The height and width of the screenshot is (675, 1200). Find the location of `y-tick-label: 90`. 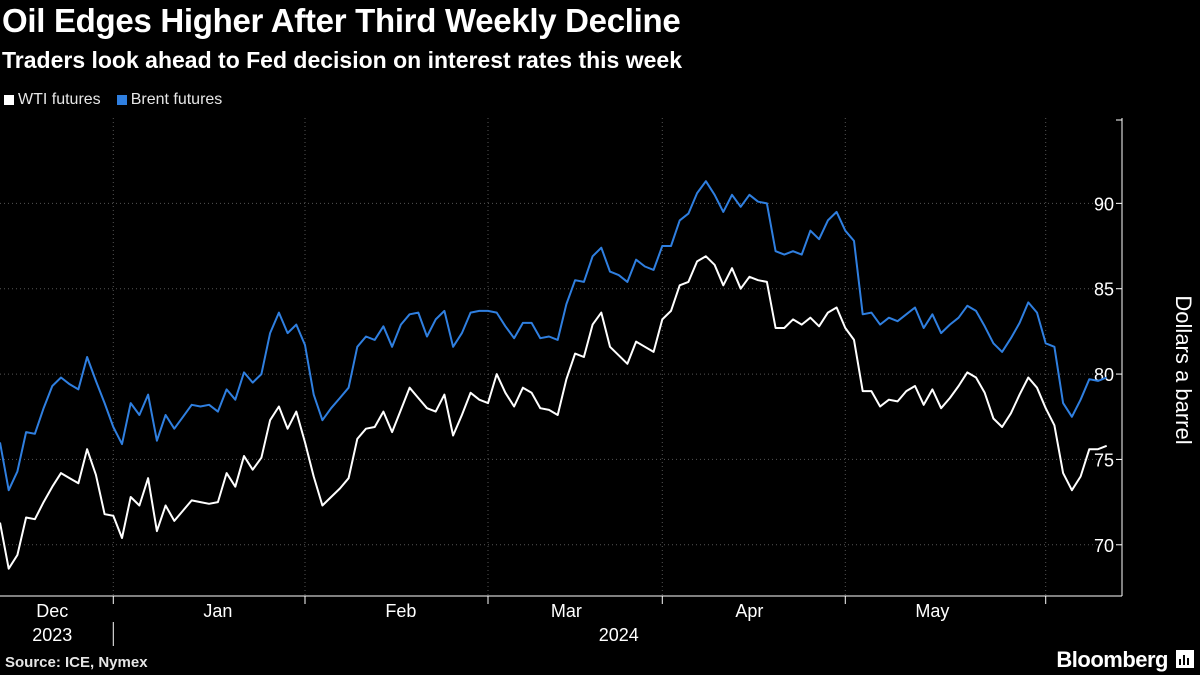

y-tick-label: 90 is located at coordinates (1104, 204).